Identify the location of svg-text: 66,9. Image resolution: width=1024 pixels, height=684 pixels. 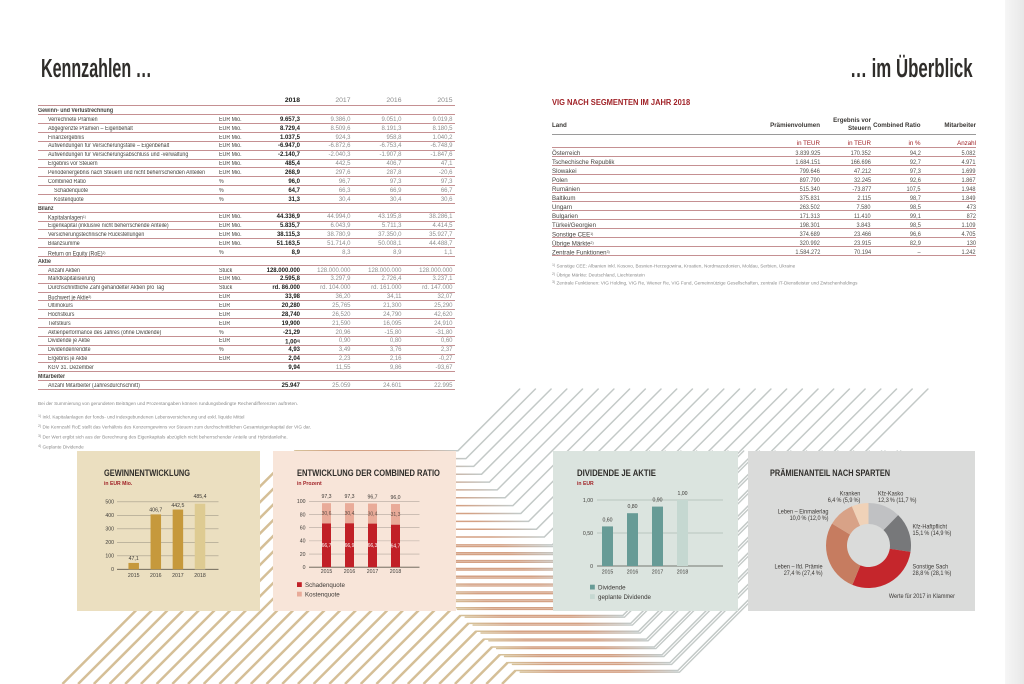
(350, 546).